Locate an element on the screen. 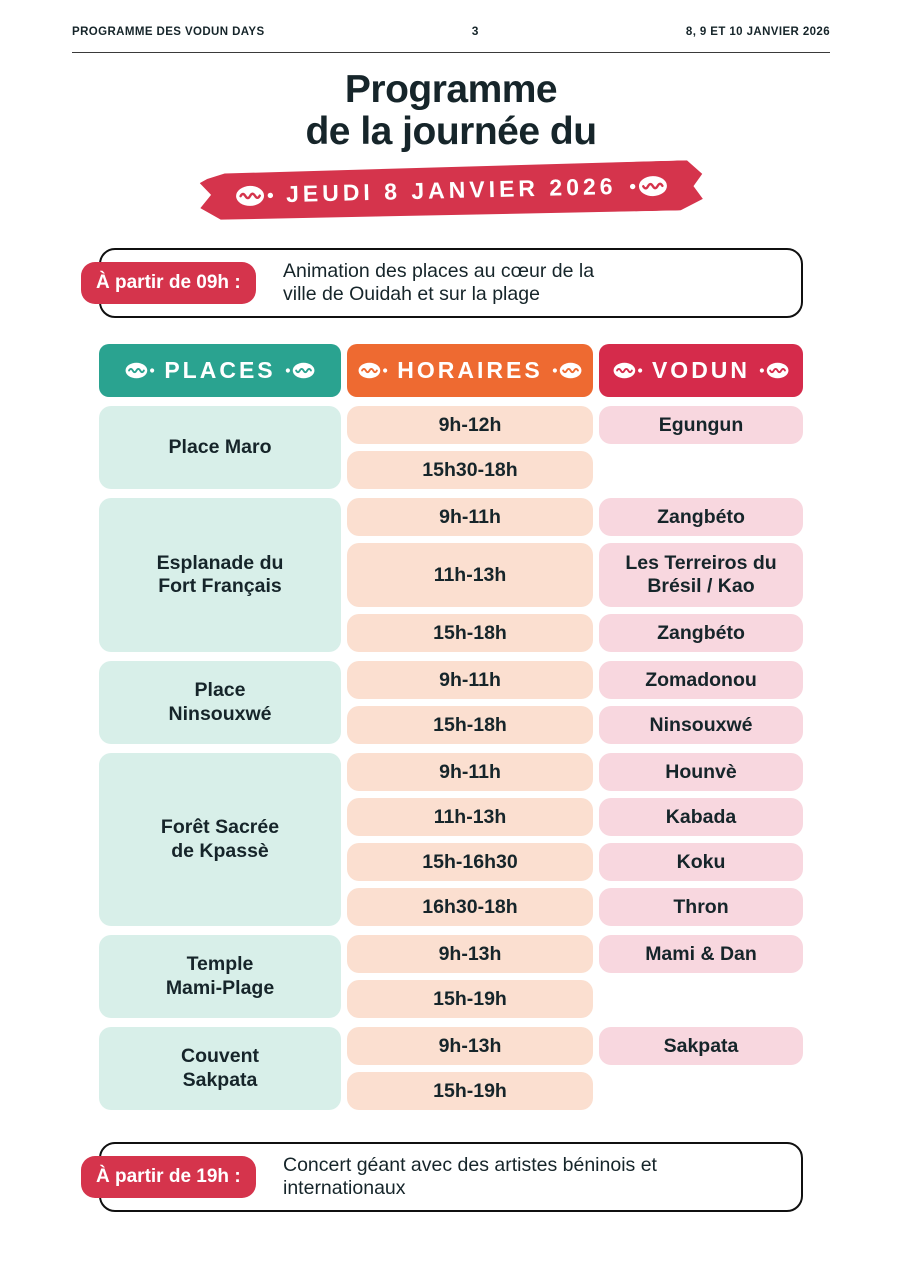 The height and width of the screenshot is (1280, 902). table-group: Place Maro 9h-12h 15h30-18h Egungun is located at coordinates (451, 448).